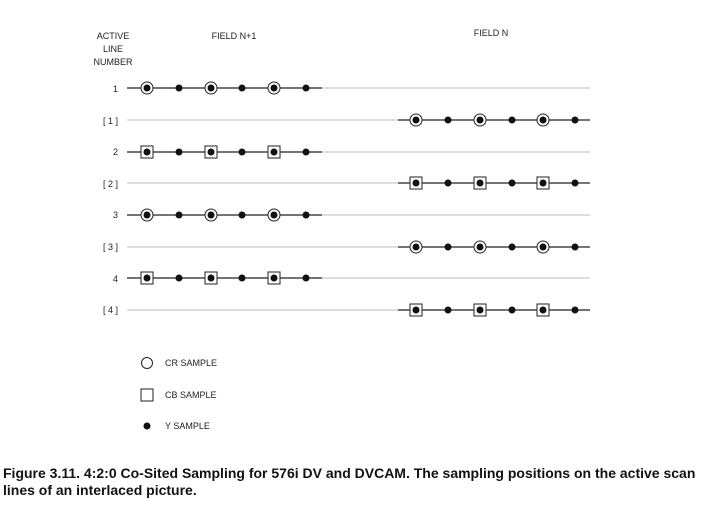 The width and height of the screenshot is (712, 508). What do you see at coordinates (115, 152) in the screenshot?
I see `row-label: 2` at bounding box center [115, 152].